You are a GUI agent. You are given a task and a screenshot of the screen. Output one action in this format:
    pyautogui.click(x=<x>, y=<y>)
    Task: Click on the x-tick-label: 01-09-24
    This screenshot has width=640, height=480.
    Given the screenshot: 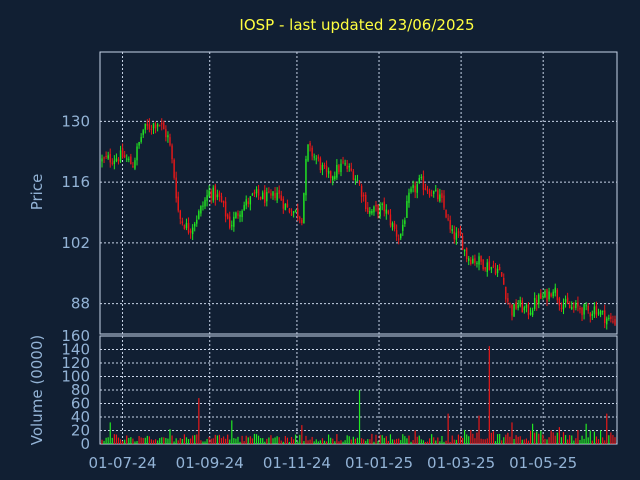 What is the action you would take?
    pyautogui.click(x=210, y=463)
    